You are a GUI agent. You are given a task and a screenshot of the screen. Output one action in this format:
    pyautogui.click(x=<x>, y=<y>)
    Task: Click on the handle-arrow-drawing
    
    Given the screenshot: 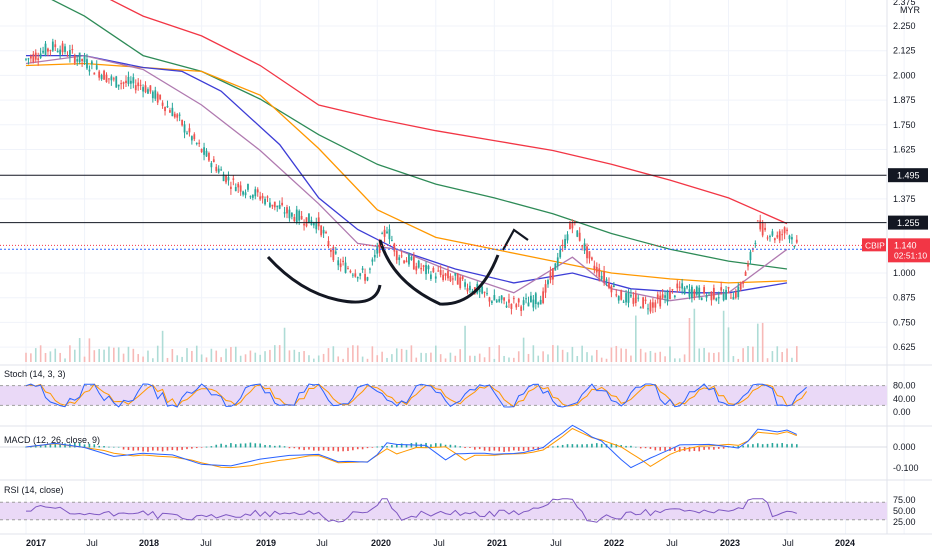 What is the action you would take?
    pyautogui.click(x=515, y=239)
    